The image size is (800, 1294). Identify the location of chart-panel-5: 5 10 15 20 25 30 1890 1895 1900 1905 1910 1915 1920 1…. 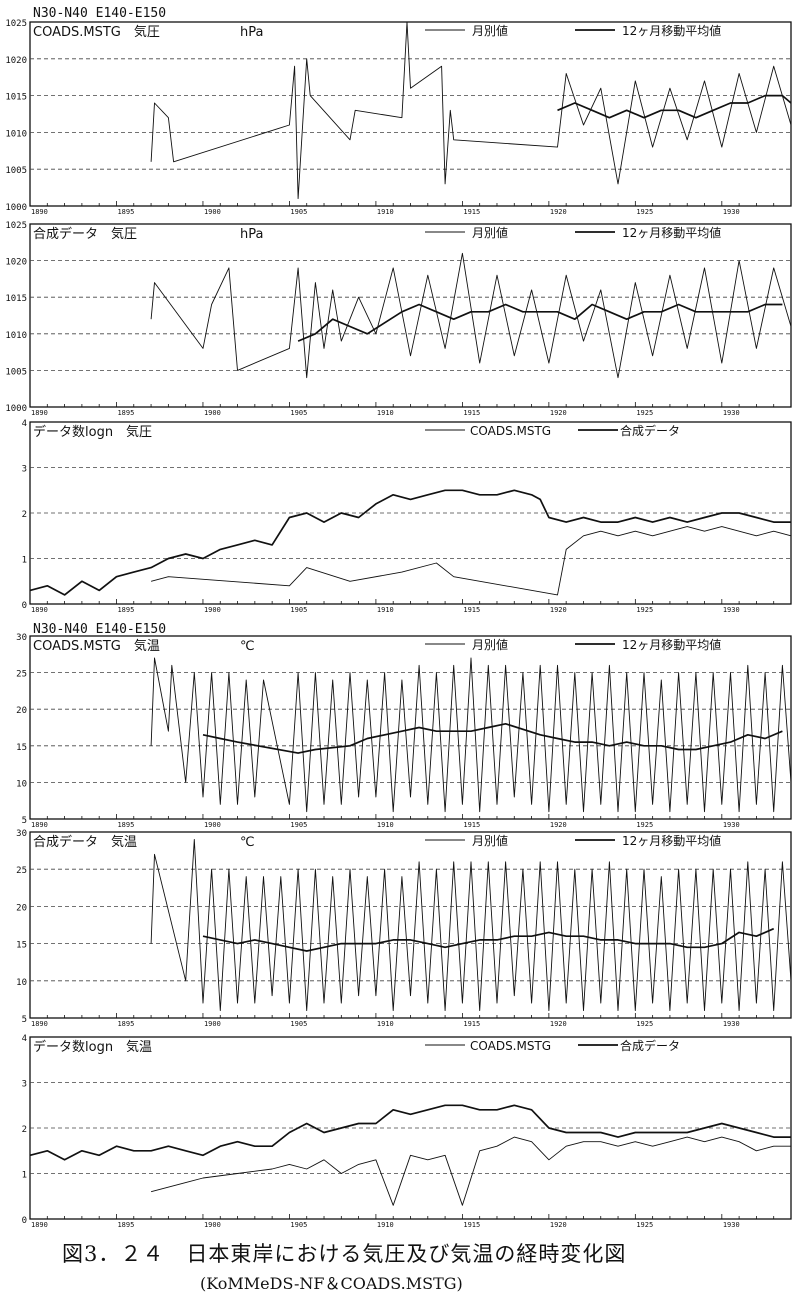
(404, 928).